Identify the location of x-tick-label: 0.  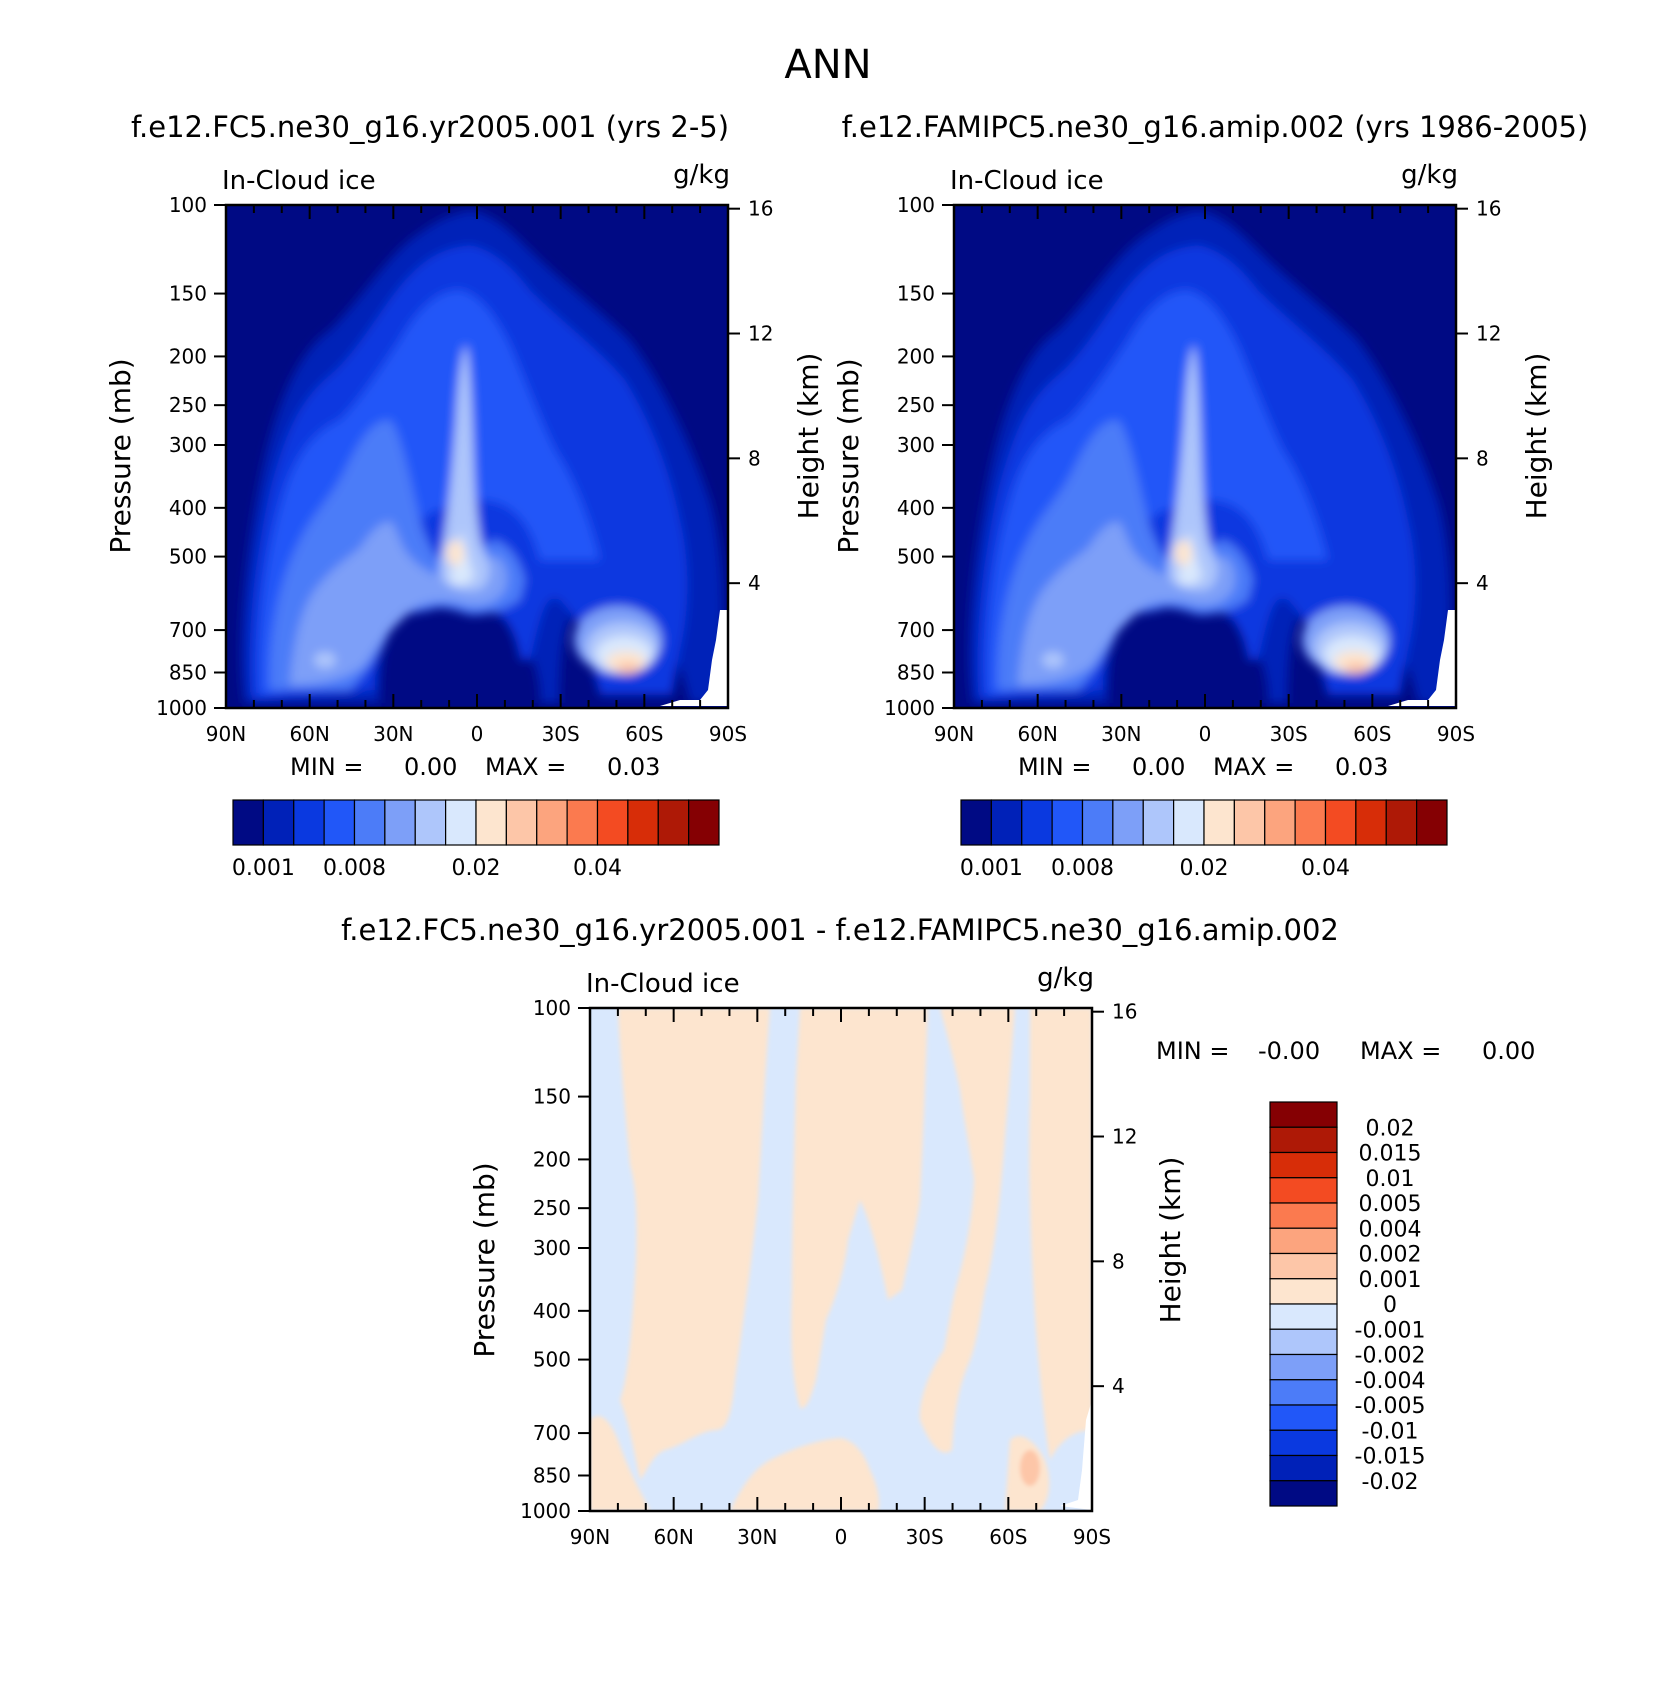
(841, 1537).